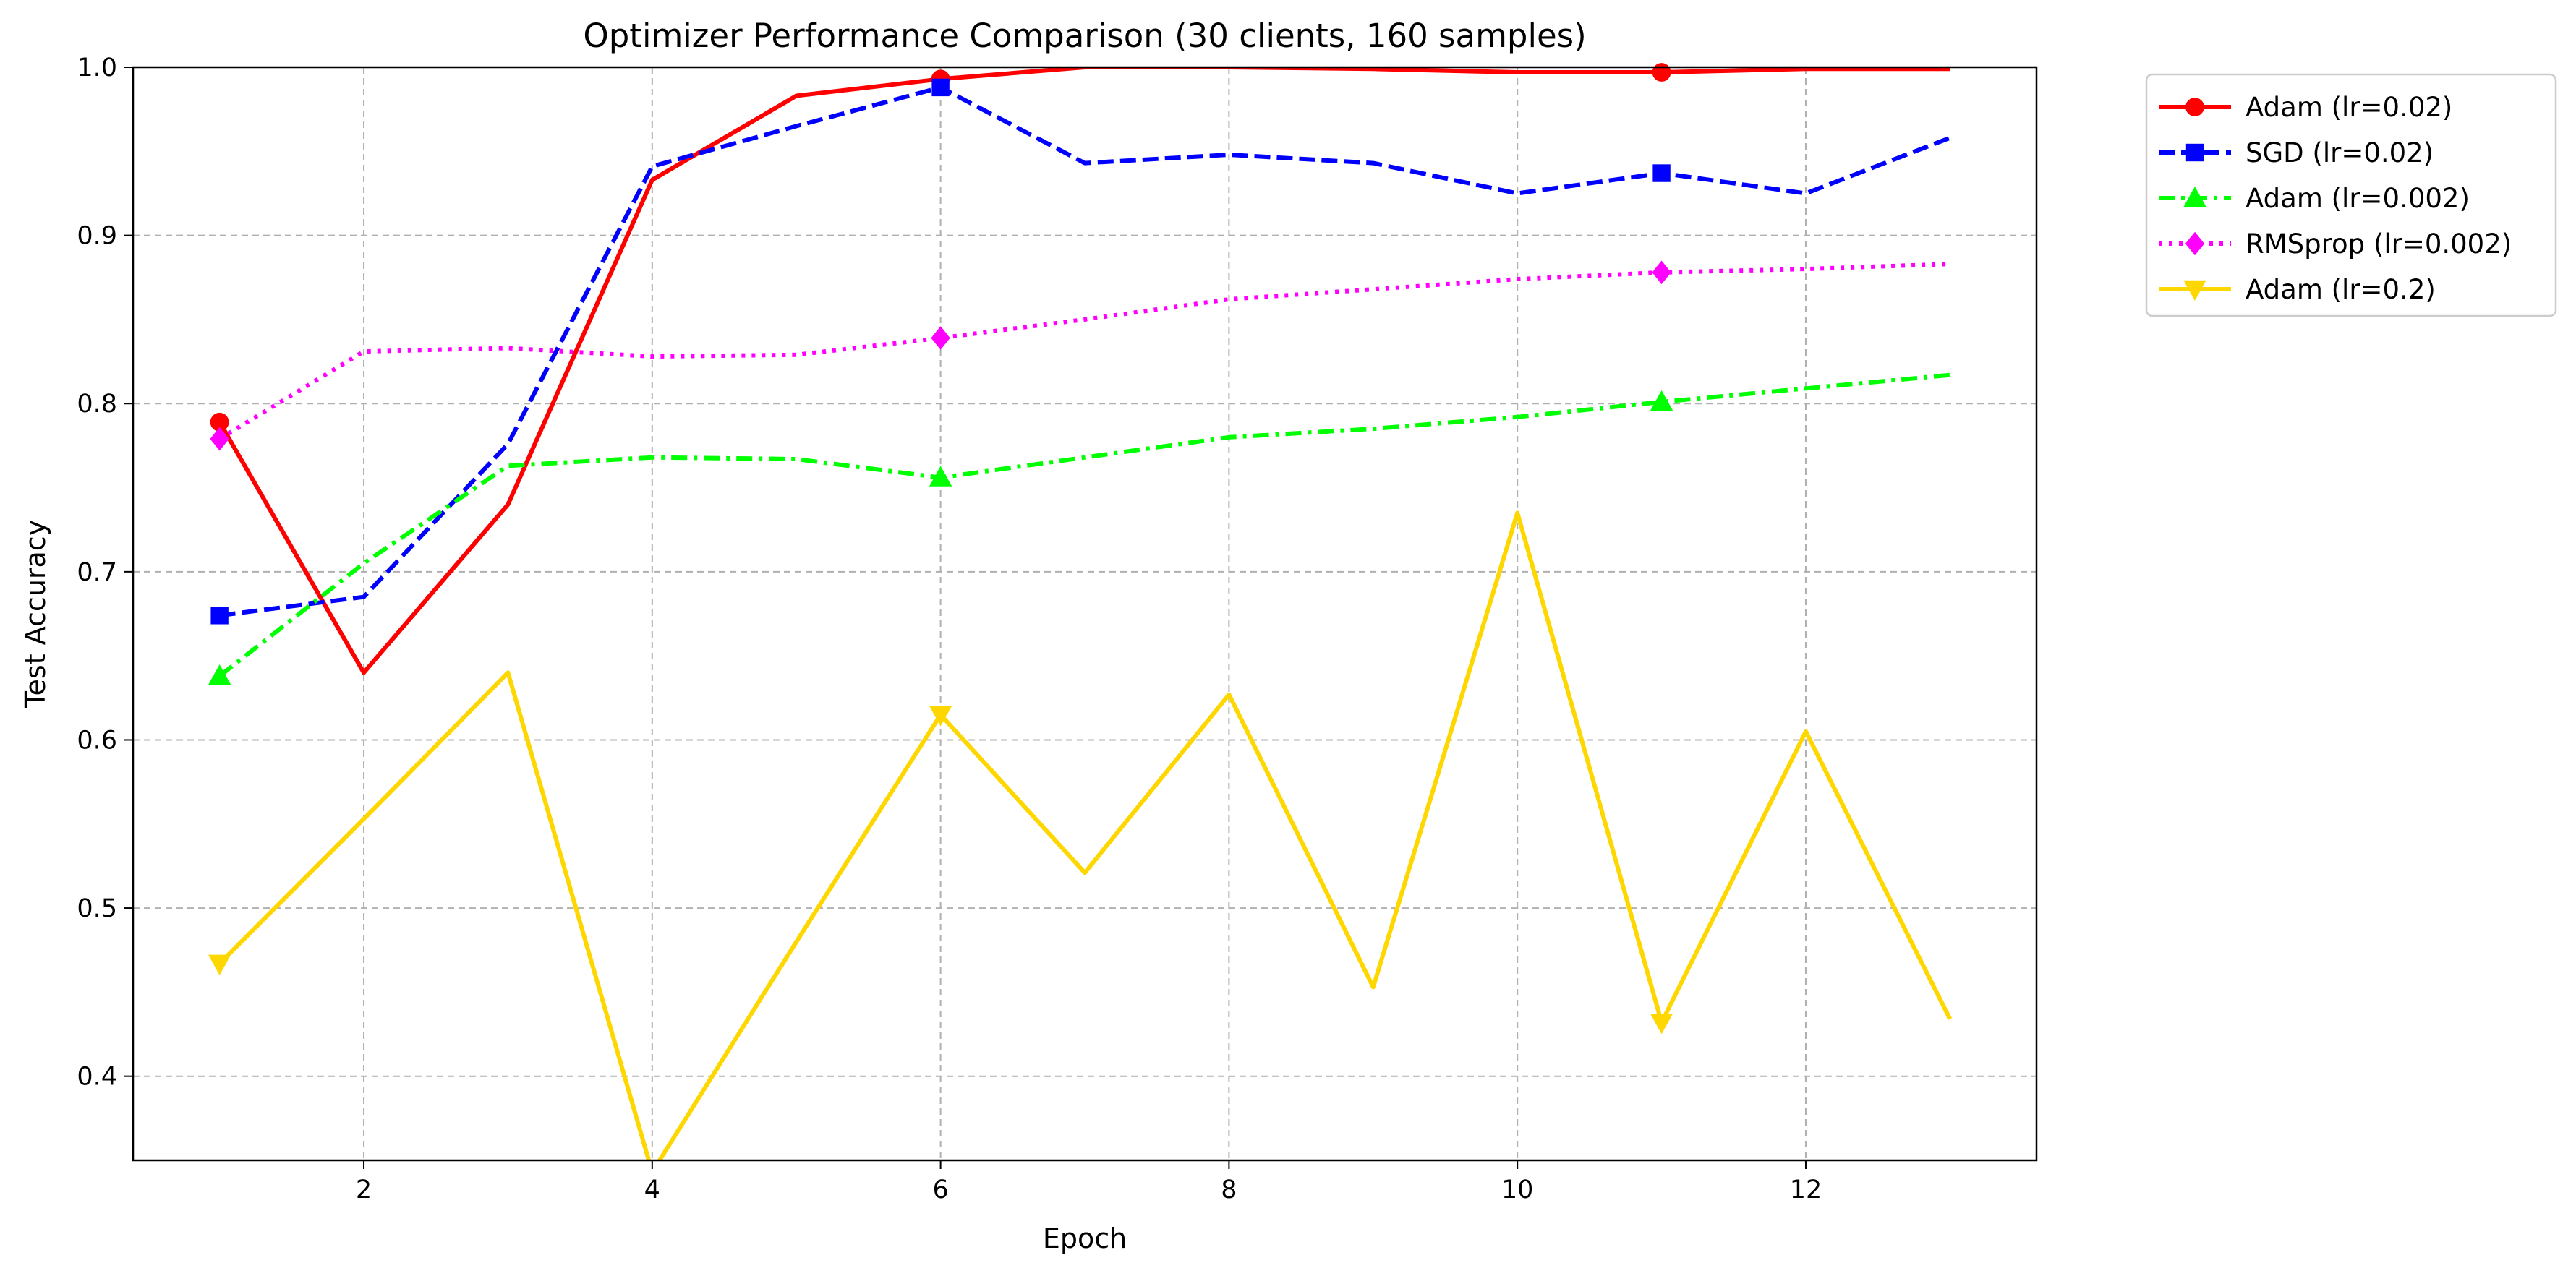  I want to click on legend-label: SGD (lr=0.02), so click(2340, 152).